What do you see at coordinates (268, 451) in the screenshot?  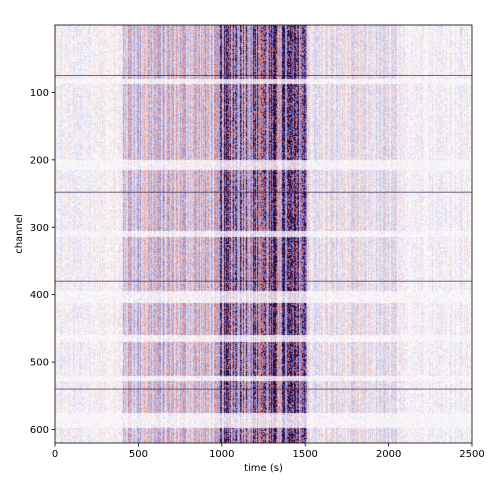 I see `x-axis-ticks: 0 500 1000 1500 2000 2500` at bounding box center [268, 451].